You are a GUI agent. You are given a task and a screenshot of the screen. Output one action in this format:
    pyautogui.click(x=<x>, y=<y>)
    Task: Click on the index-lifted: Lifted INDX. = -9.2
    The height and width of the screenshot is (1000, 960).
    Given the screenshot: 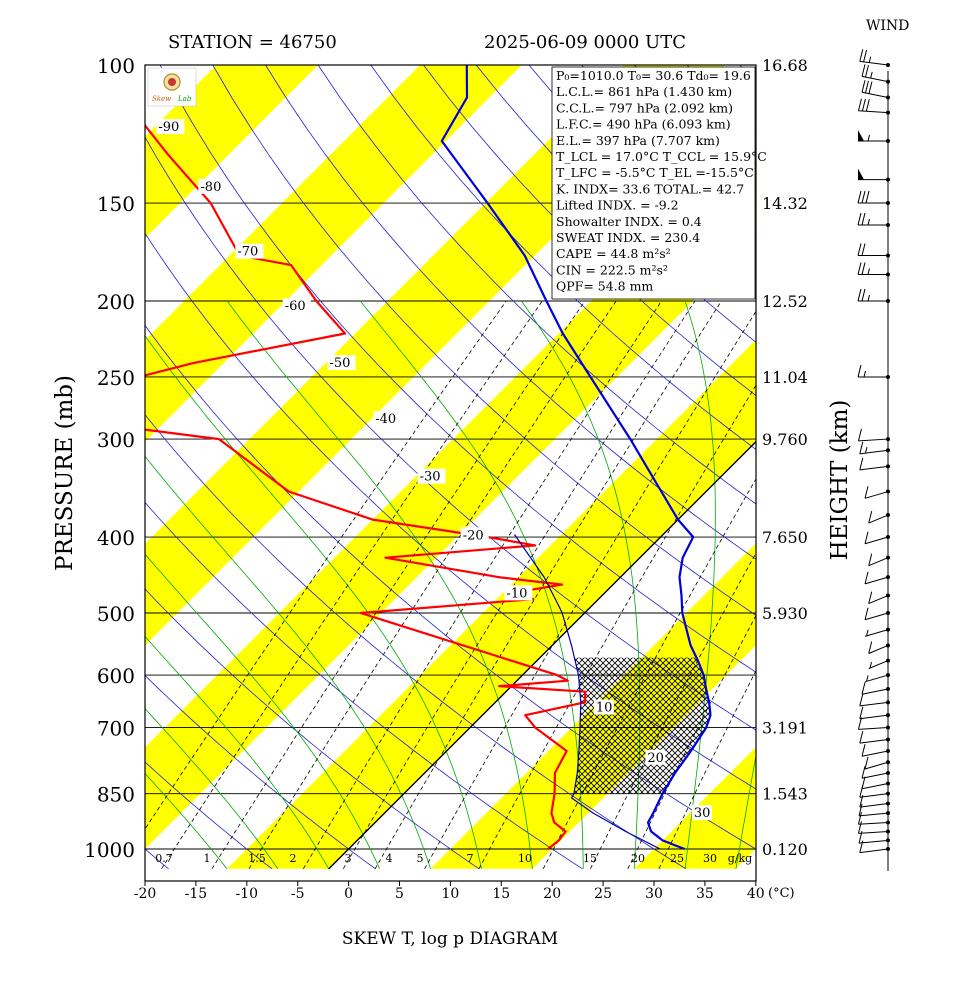 What is the action you would take?
    pyautogui.click(x=617, y=205)
    